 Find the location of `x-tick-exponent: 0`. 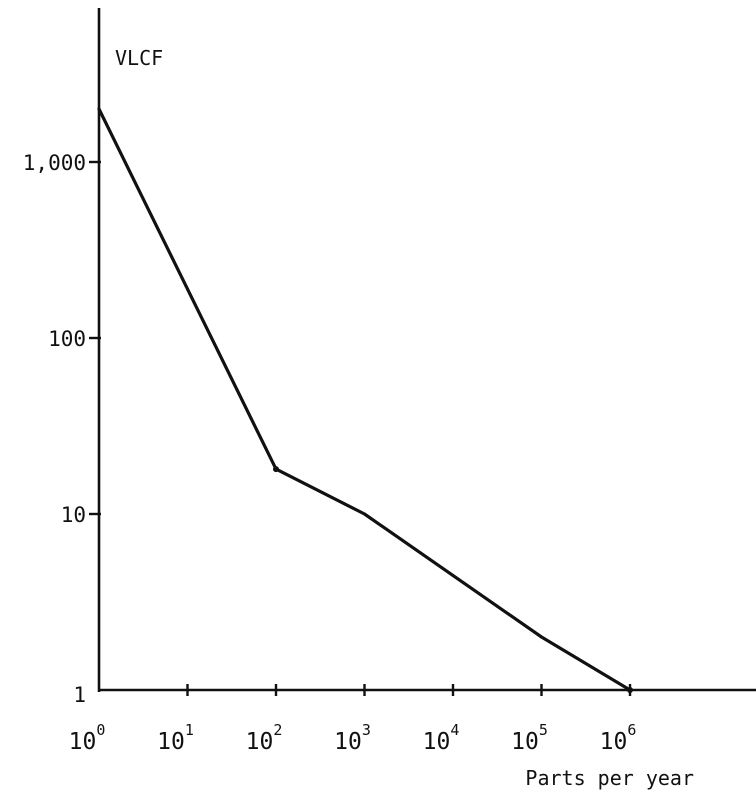

x-tick-exponent: 0 is located at coordinates (100, 730).